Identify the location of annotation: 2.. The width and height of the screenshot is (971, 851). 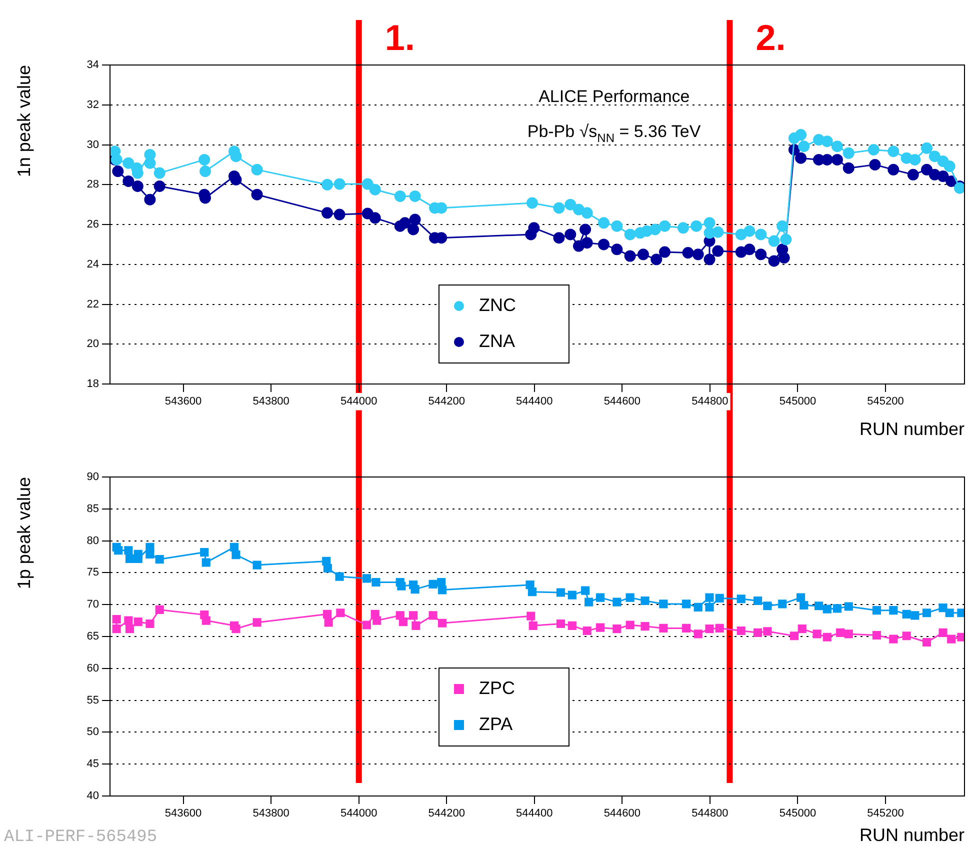
(771, 37).